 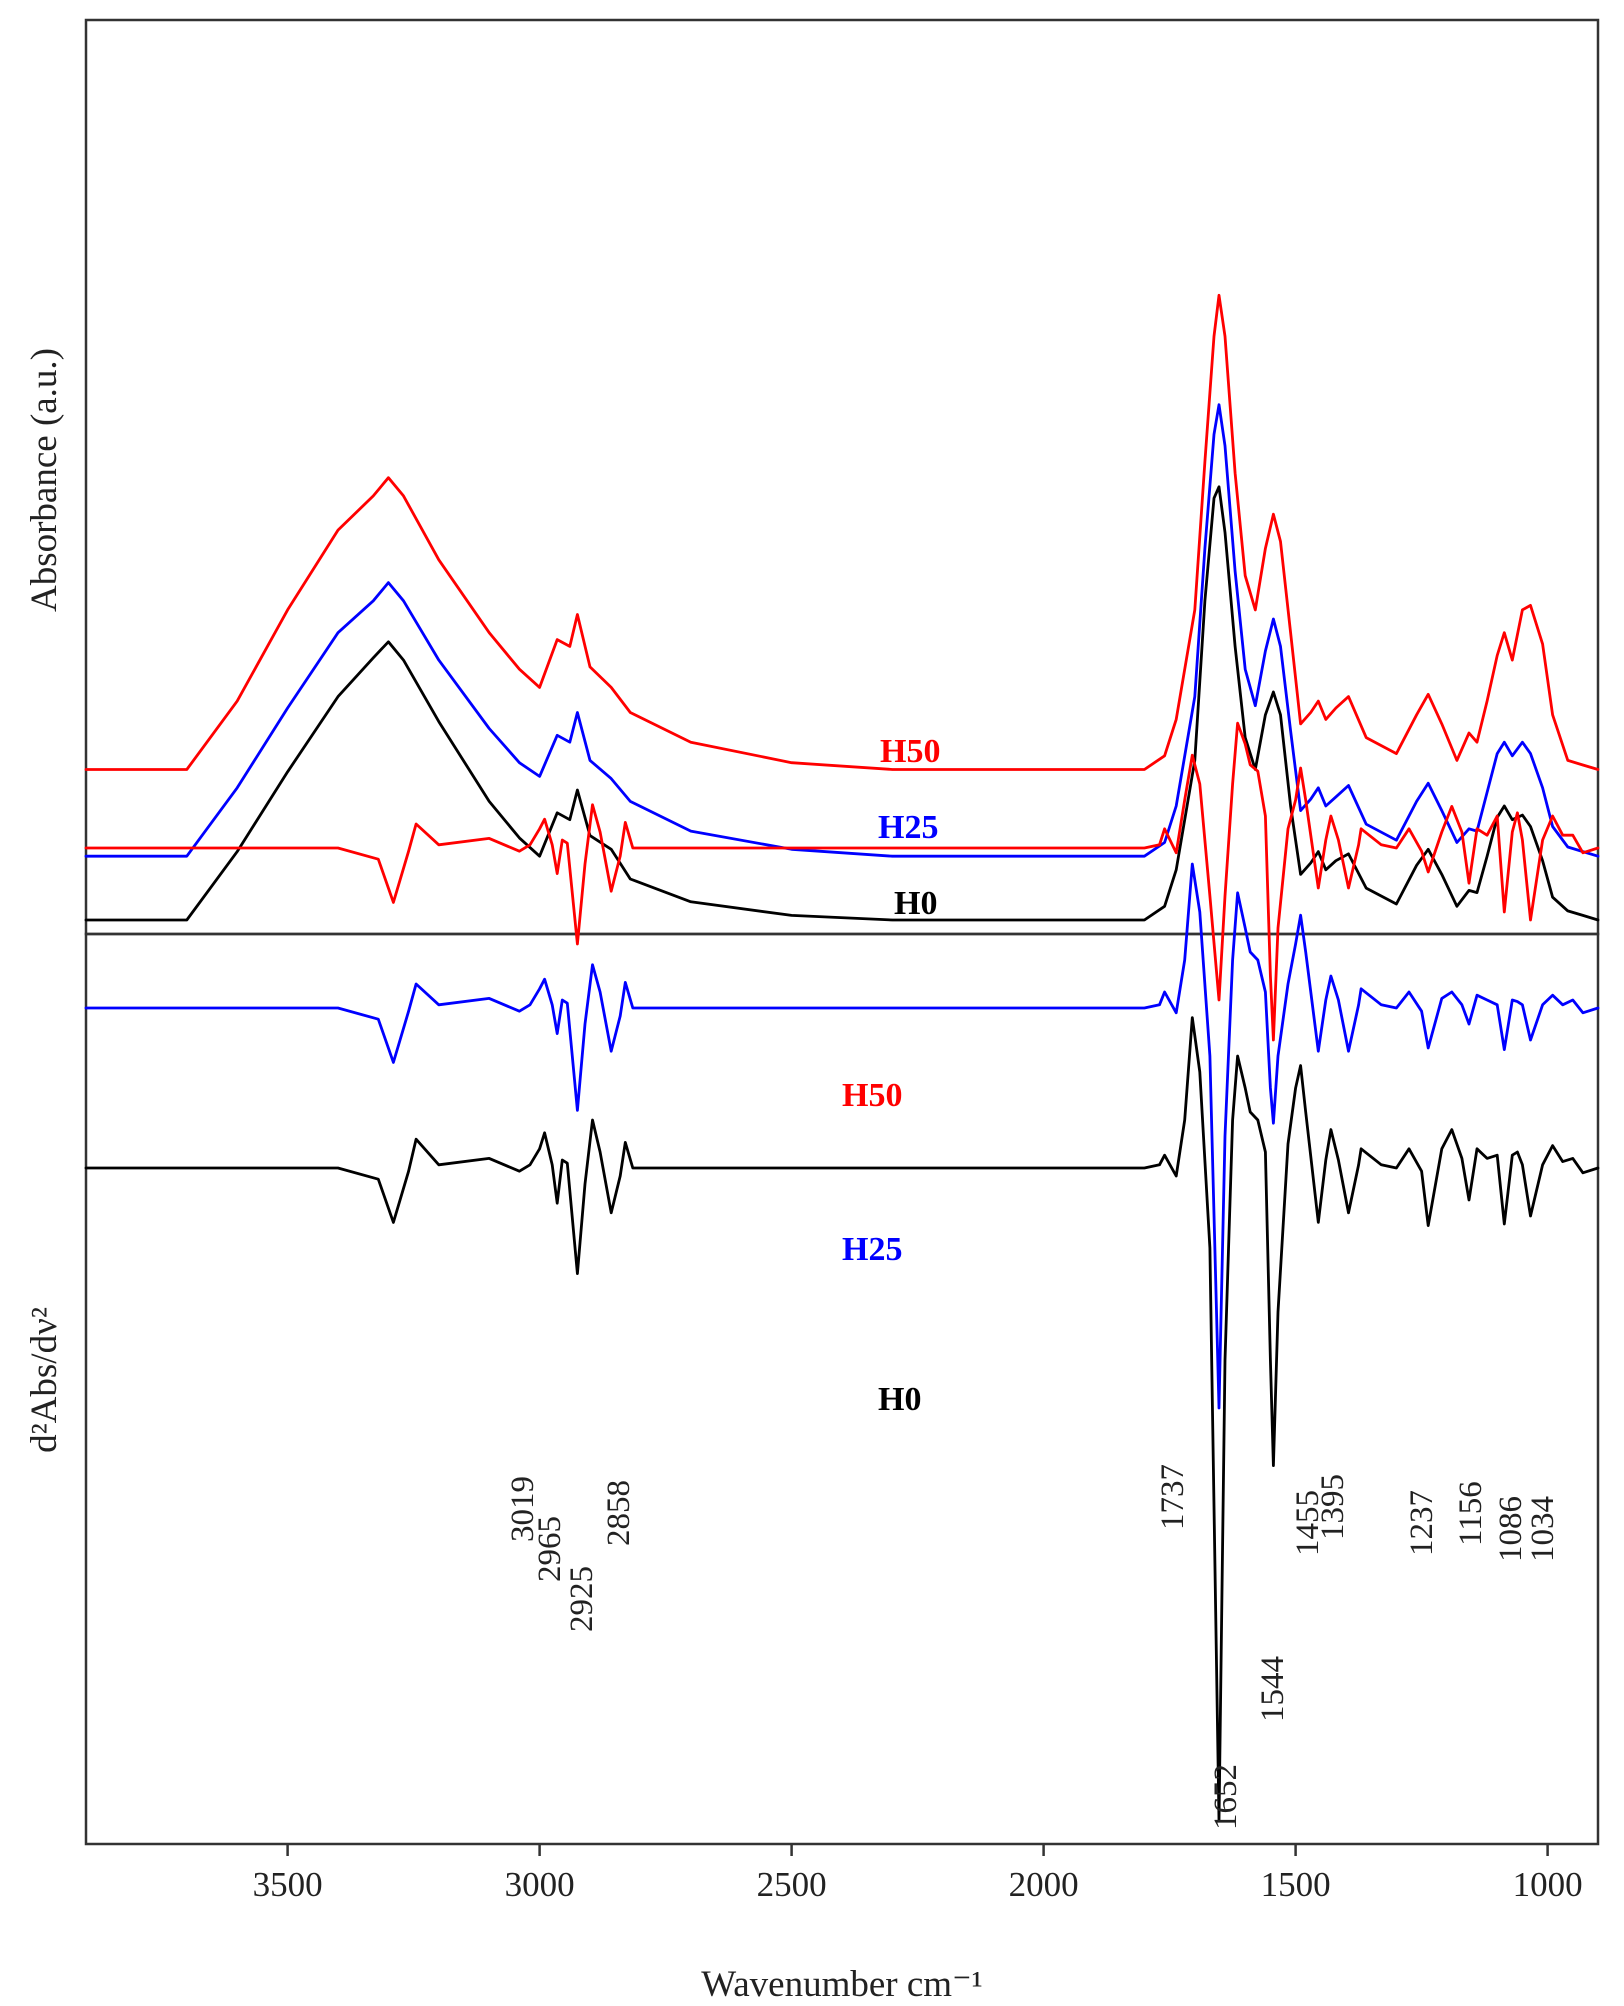 What do you see at coordinates (792, 1884) in the screenshot?
I see `x-tick-label-2500: 2500` at bounding box center [792, 1884].